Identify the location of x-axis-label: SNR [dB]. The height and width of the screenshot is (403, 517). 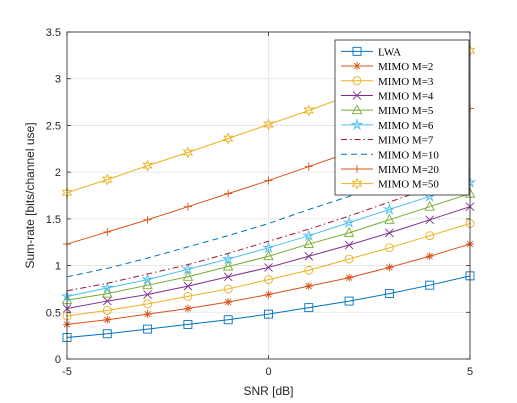
(268, 391).